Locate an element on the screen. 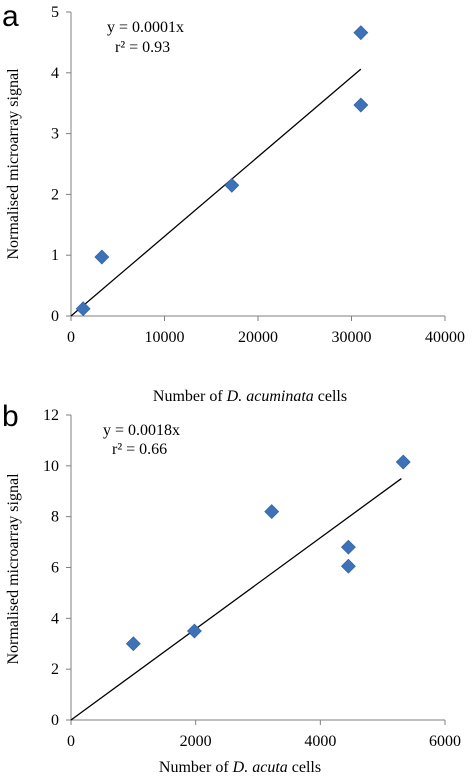 This screenshot has height=781, width=474. panel-b-xlabel-prefix: Number of is located at coordinates (195, 767).